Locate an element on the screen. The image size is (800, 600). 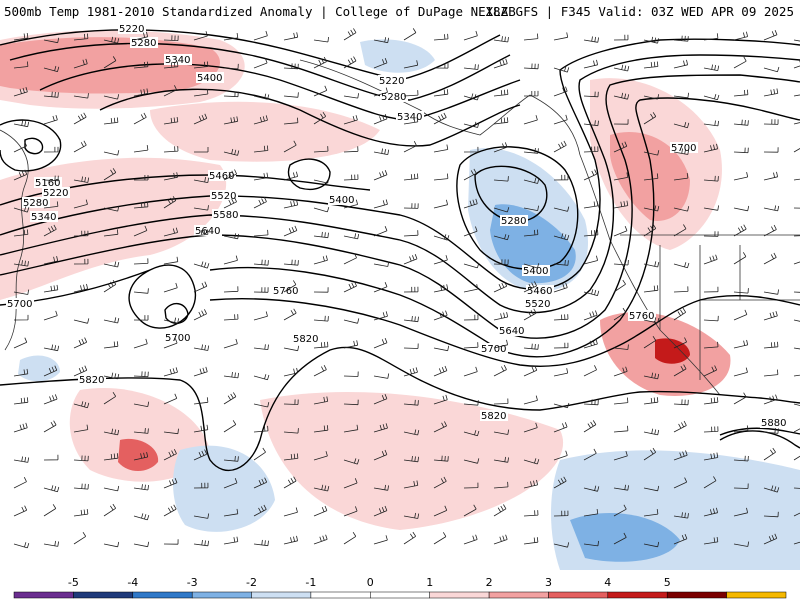
contour-label: 5280 is located at coordinates (514, 221).